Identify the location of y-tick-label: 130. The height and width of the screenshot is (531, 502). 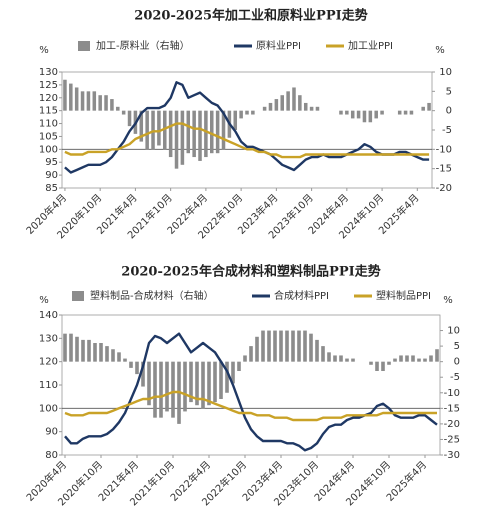
(48, 72).